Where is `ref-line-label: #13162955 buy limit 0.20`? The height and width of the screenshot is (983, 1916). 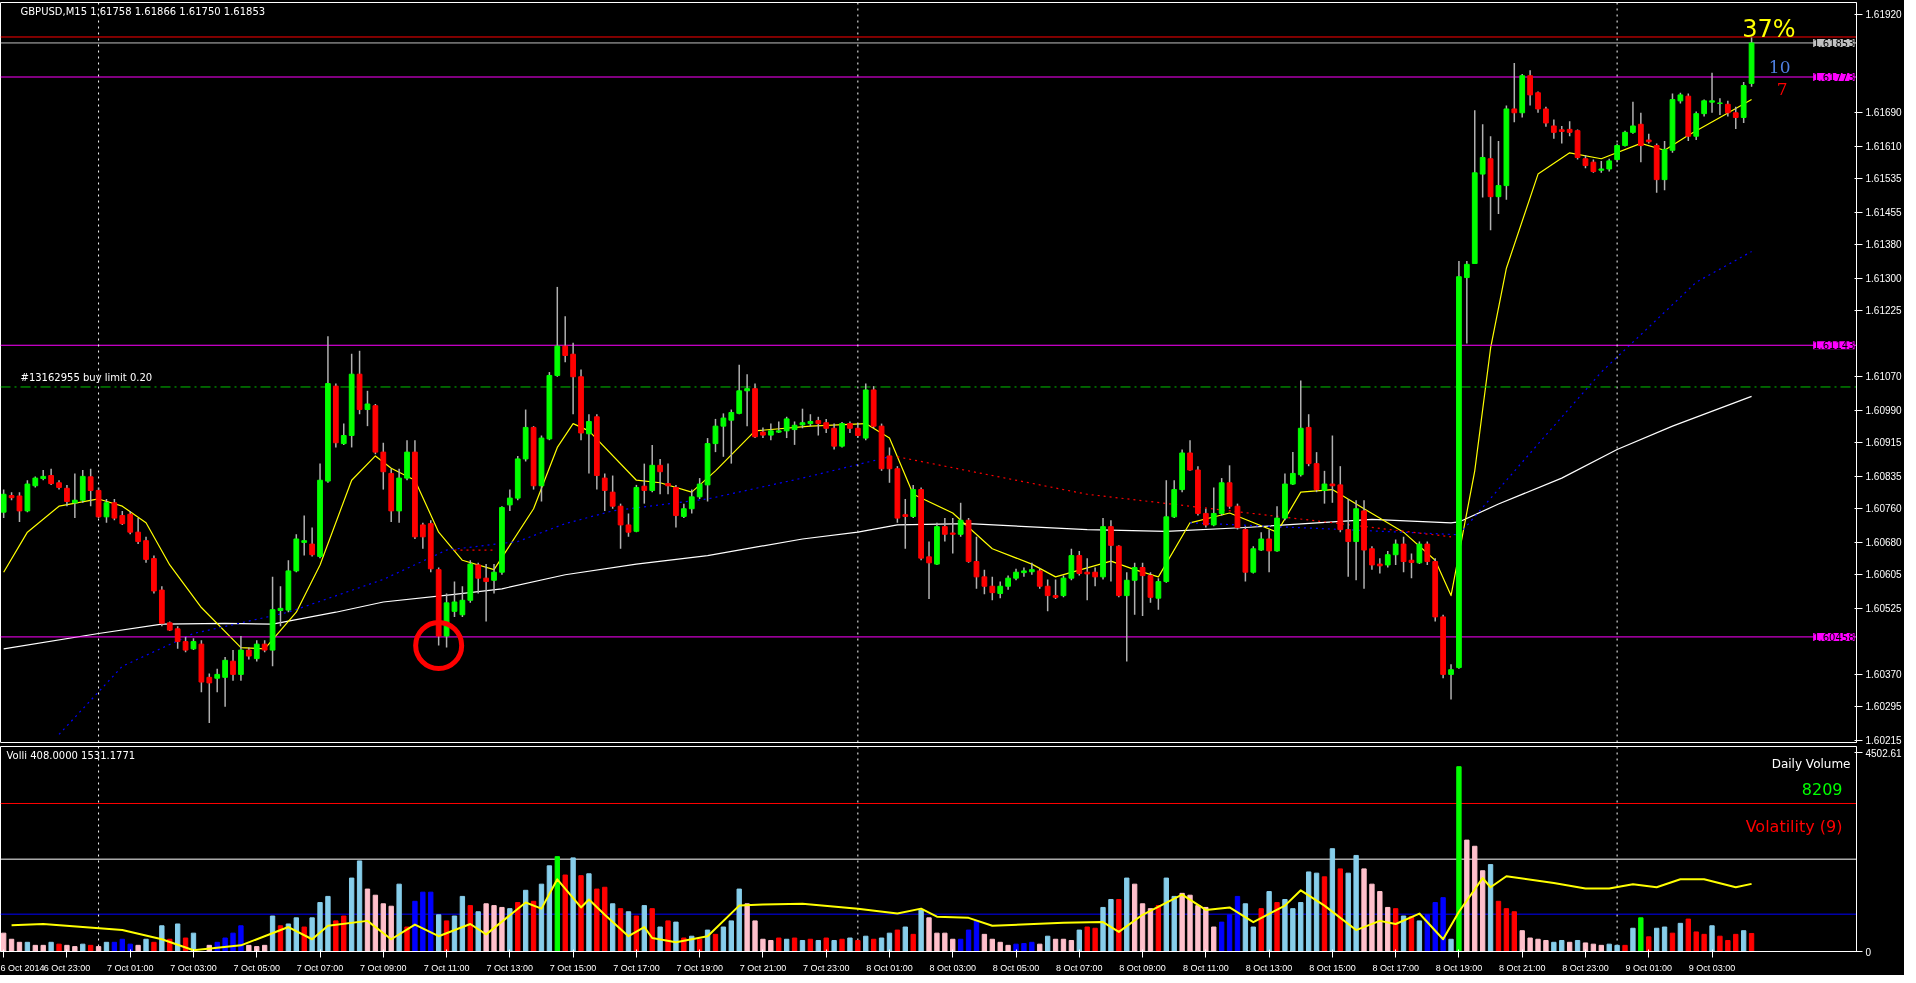
ref-line-label: #13162955 buy limit 0.20 is located at coordinates (86, 377).